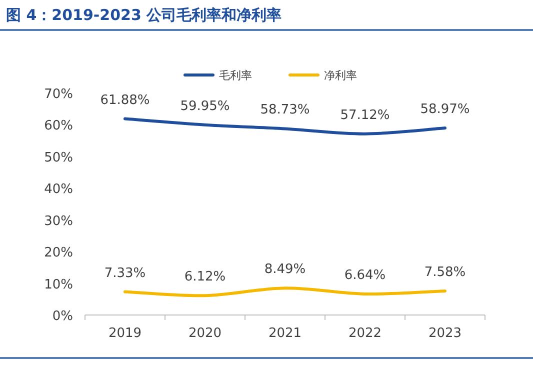 The image size is (533, 386). What do you see at coordinates (58, 158) in the screenshot?
I see `y-tick-label: 50%` at bounding box center [58, 158].